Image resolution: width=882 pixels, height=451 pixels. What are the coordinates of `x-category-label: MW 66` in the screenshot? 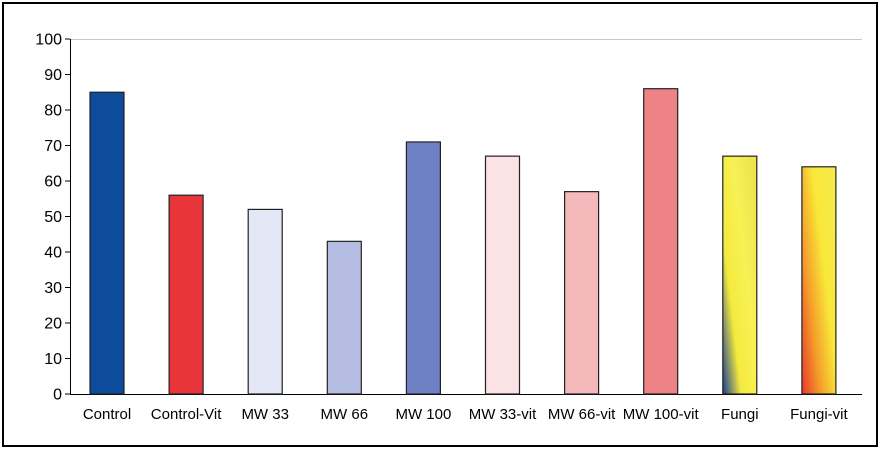 It's located at (345, 414).